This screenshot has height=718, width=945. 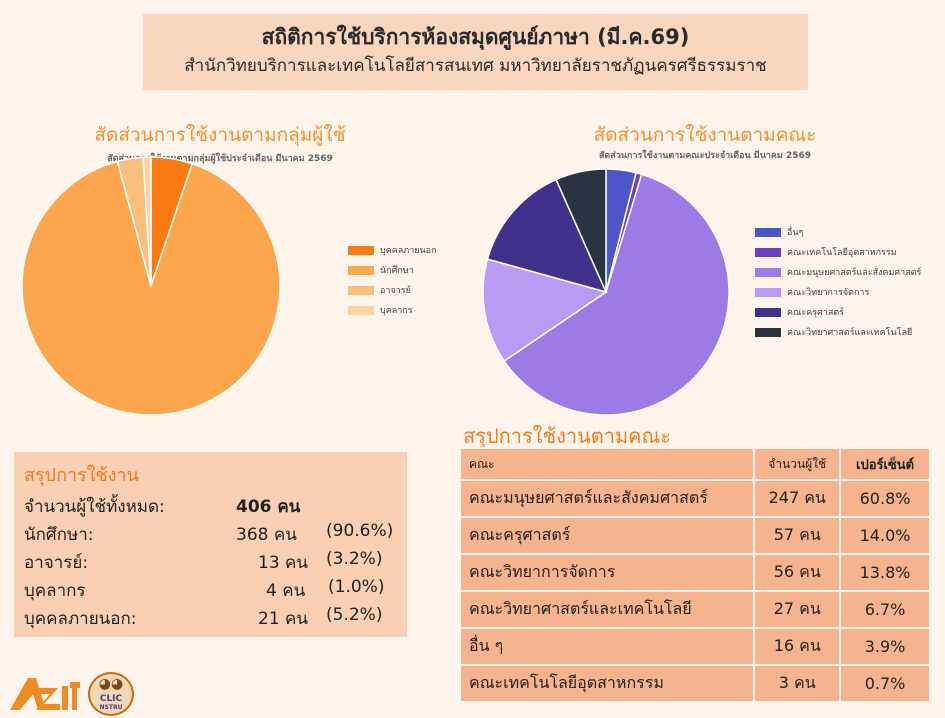 What do you see at coordinates (607, 464) in the screenshot?
I see `col-faculty: คณะ` at bounding box center [607, 464].